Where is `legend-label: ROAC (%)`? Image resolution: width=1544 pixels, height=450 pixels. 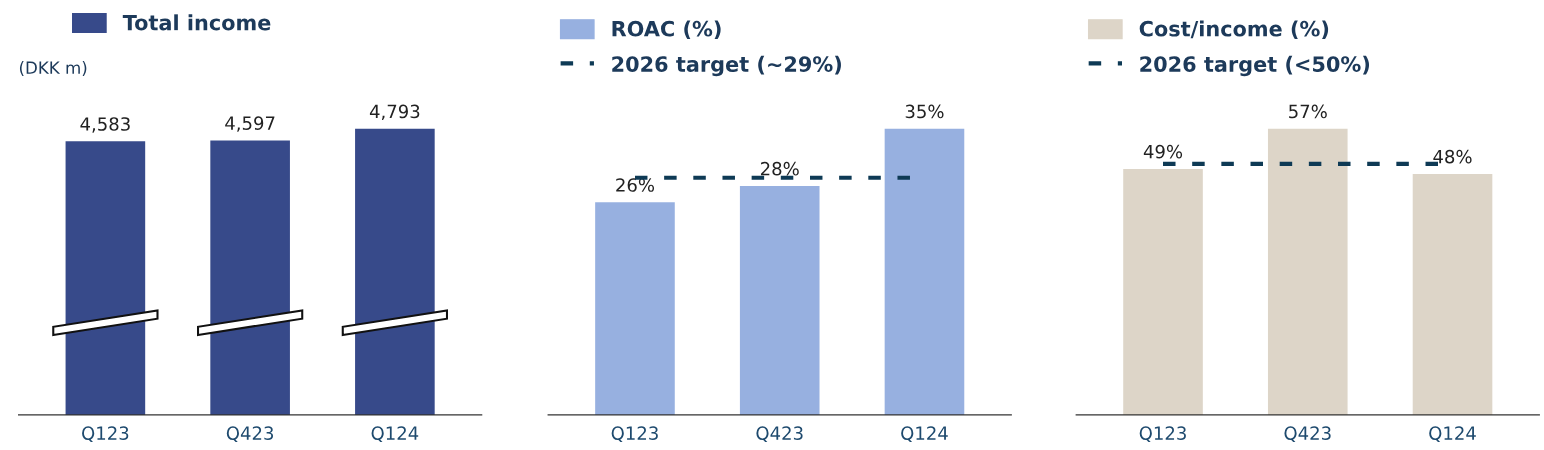 legend-label: ROAC (%) is located at coordinates (666, 30).